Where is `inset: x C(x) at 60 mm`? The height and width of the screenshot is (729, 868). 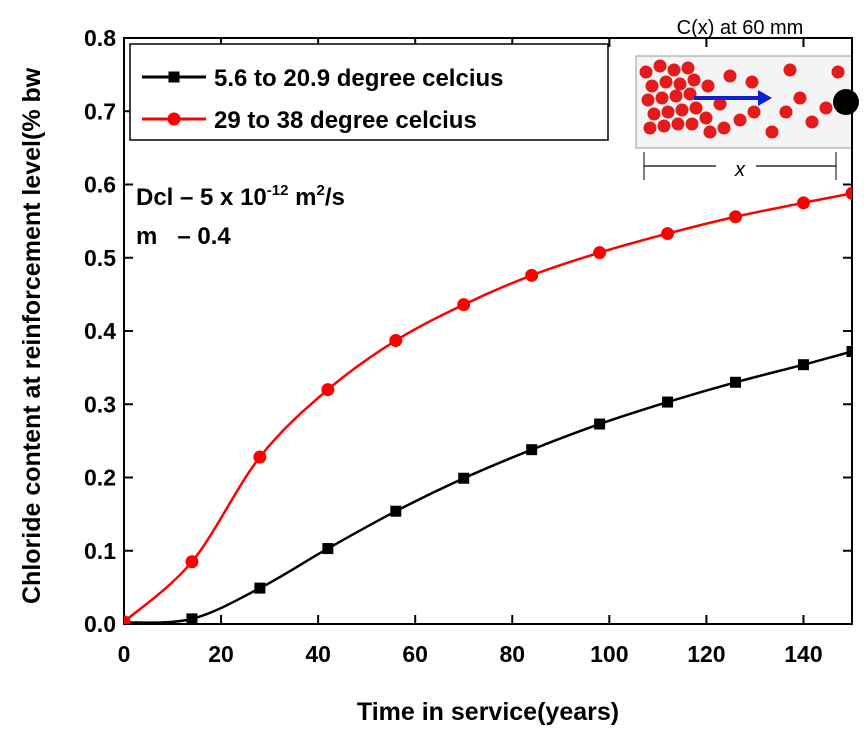
inset: x C(x) at 60 mm is located at coordinates (747, 99).